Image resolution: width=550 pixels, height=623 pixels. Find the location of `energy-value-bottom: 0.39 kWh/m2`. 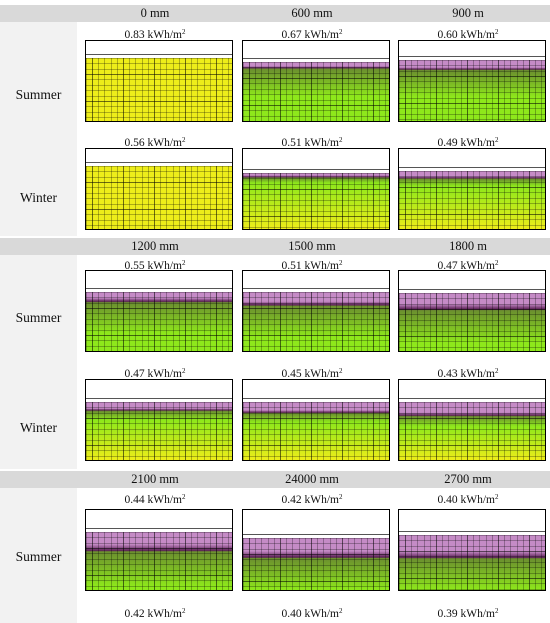

energy-value-bottom: 0.39 kWh/m2 is located at coordinates (468, 613).